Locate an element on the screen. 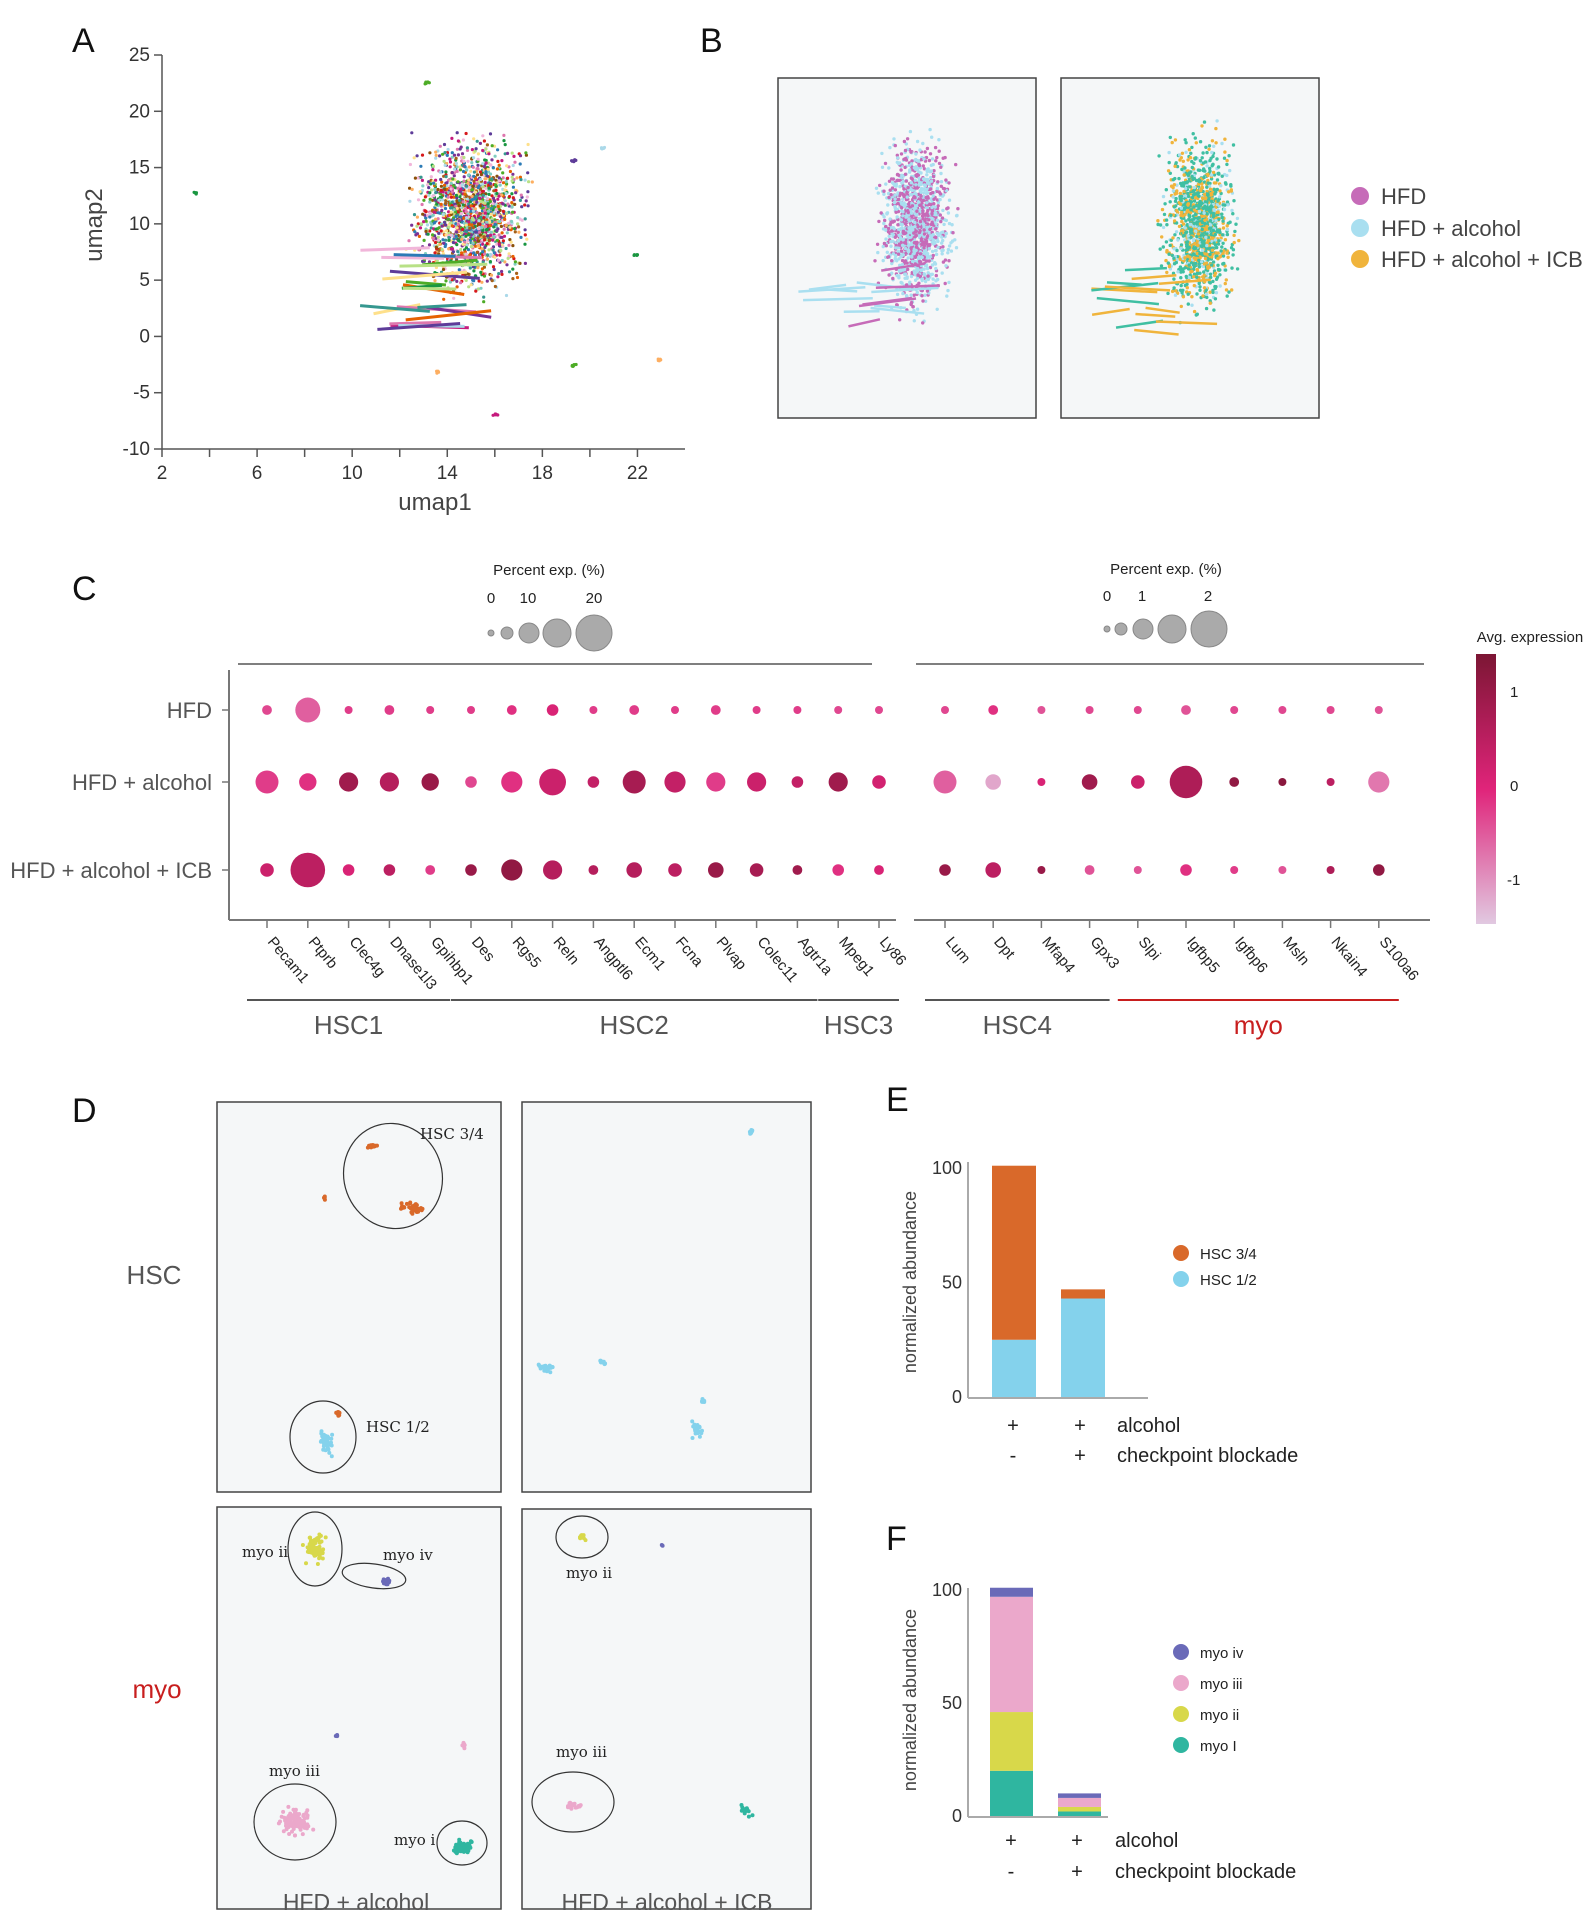 The image size is (1594, 1918). c-gene-label: Fcna is located at coordinates (689, 952).